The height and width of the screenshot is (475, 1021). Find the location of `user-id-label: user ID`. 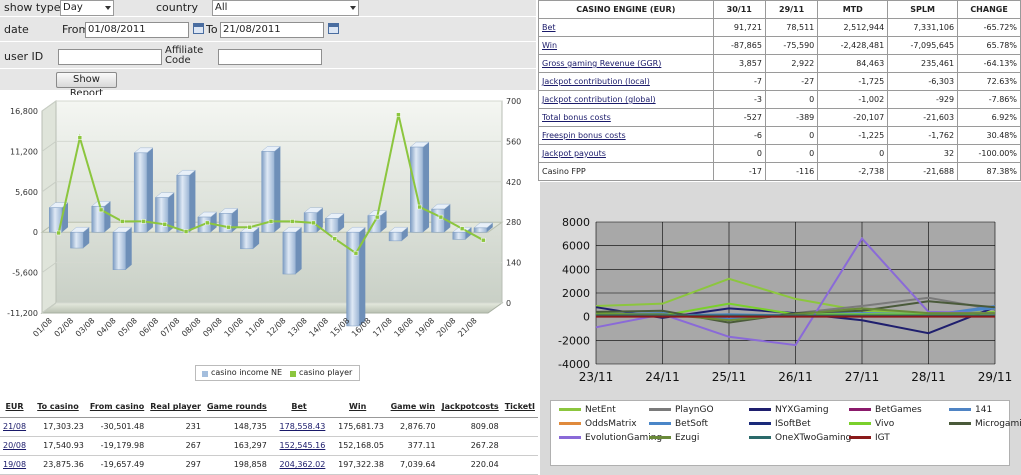

user-id-label: user ID is located at coordinates (24, 56).